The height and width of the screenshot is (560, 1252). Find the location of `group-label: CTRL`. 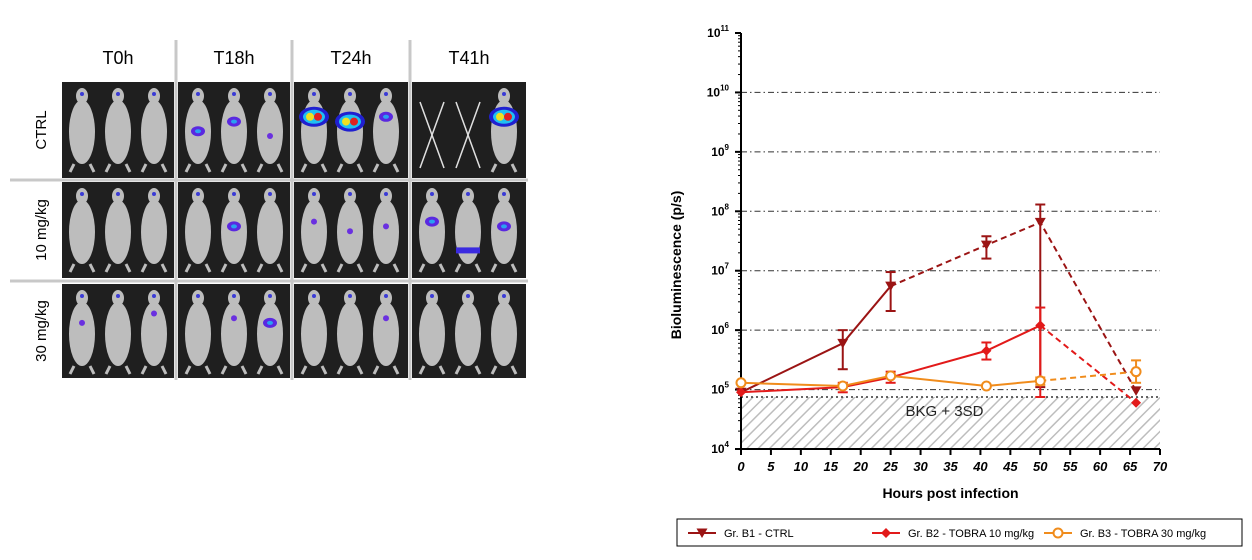

group-label: CTRL is located at coordinates (41, 129).